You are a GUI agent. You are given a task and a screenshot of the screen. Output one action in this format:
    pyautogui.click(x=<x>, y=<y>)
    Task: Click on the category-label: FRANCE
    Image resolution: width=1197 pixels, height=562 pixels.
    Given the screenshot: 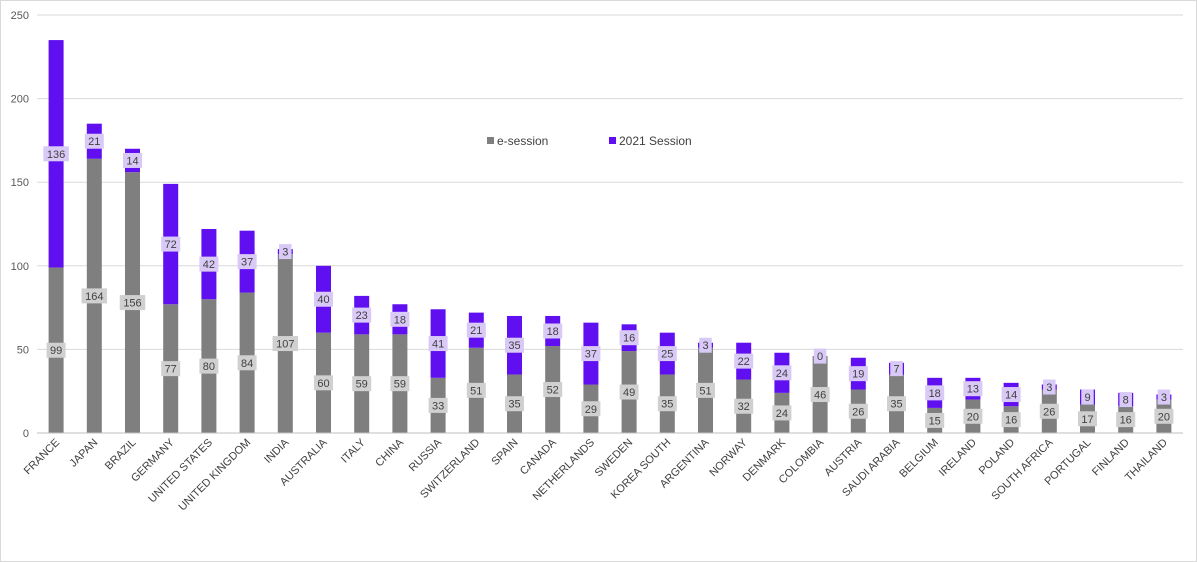 What is the action you would take?
    pyautogui.click(x=42, y=457)
    